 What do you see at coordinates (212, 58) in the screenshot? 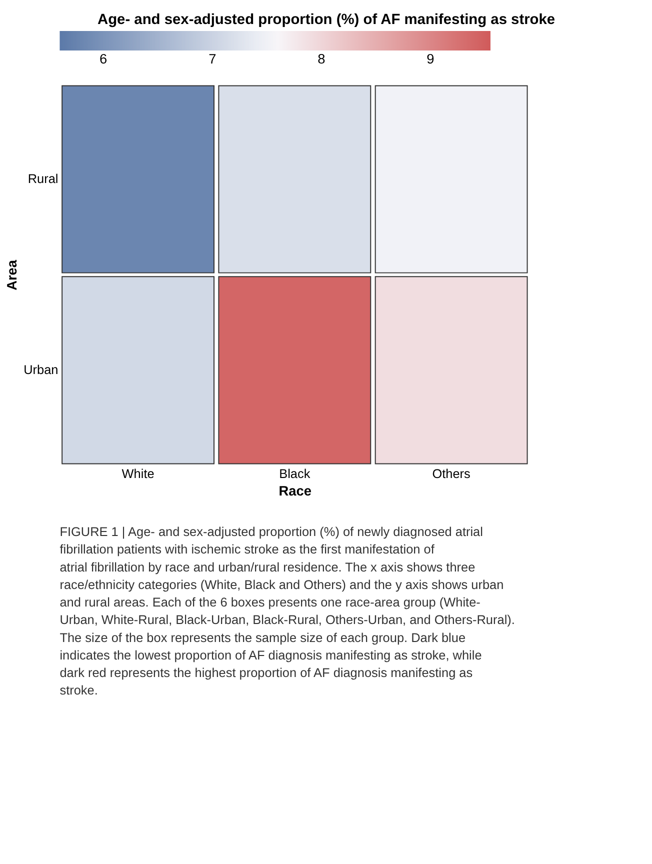
I see `color-bar-label: 7` at bounding box center [212, 58].